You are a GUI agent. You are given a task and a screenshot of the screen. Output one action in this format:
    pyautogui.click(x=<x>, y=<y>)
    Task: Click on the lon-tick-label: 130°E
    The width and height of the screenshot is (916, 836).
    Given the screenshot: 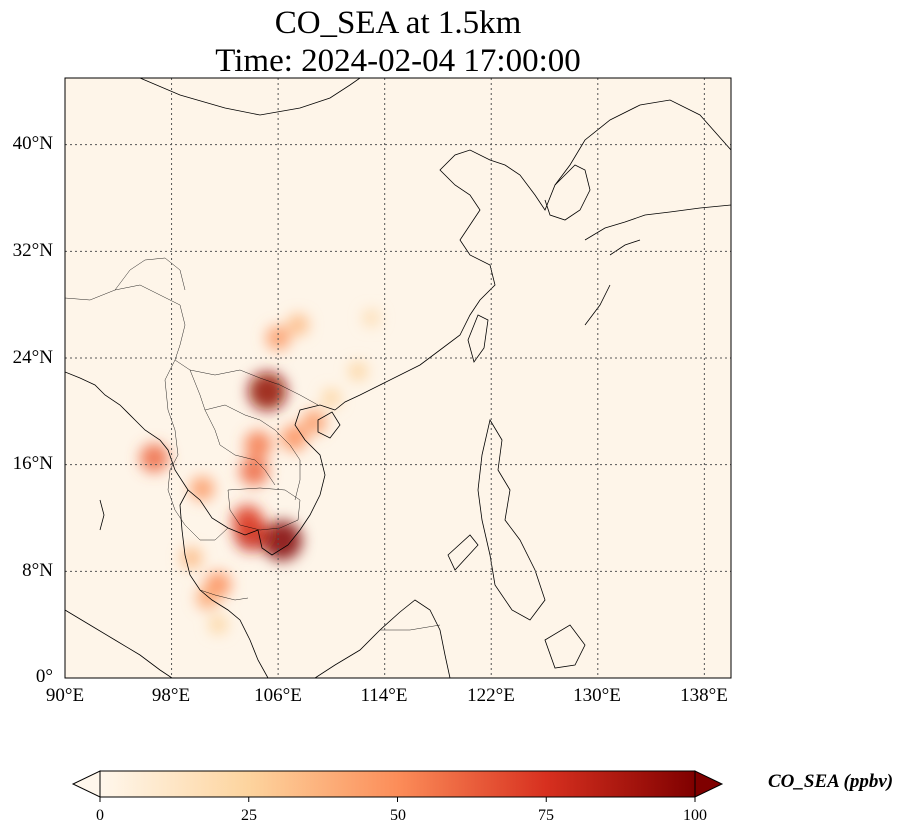 What is the action you would take?
    pyautogui.click(x=597, y=695)
    